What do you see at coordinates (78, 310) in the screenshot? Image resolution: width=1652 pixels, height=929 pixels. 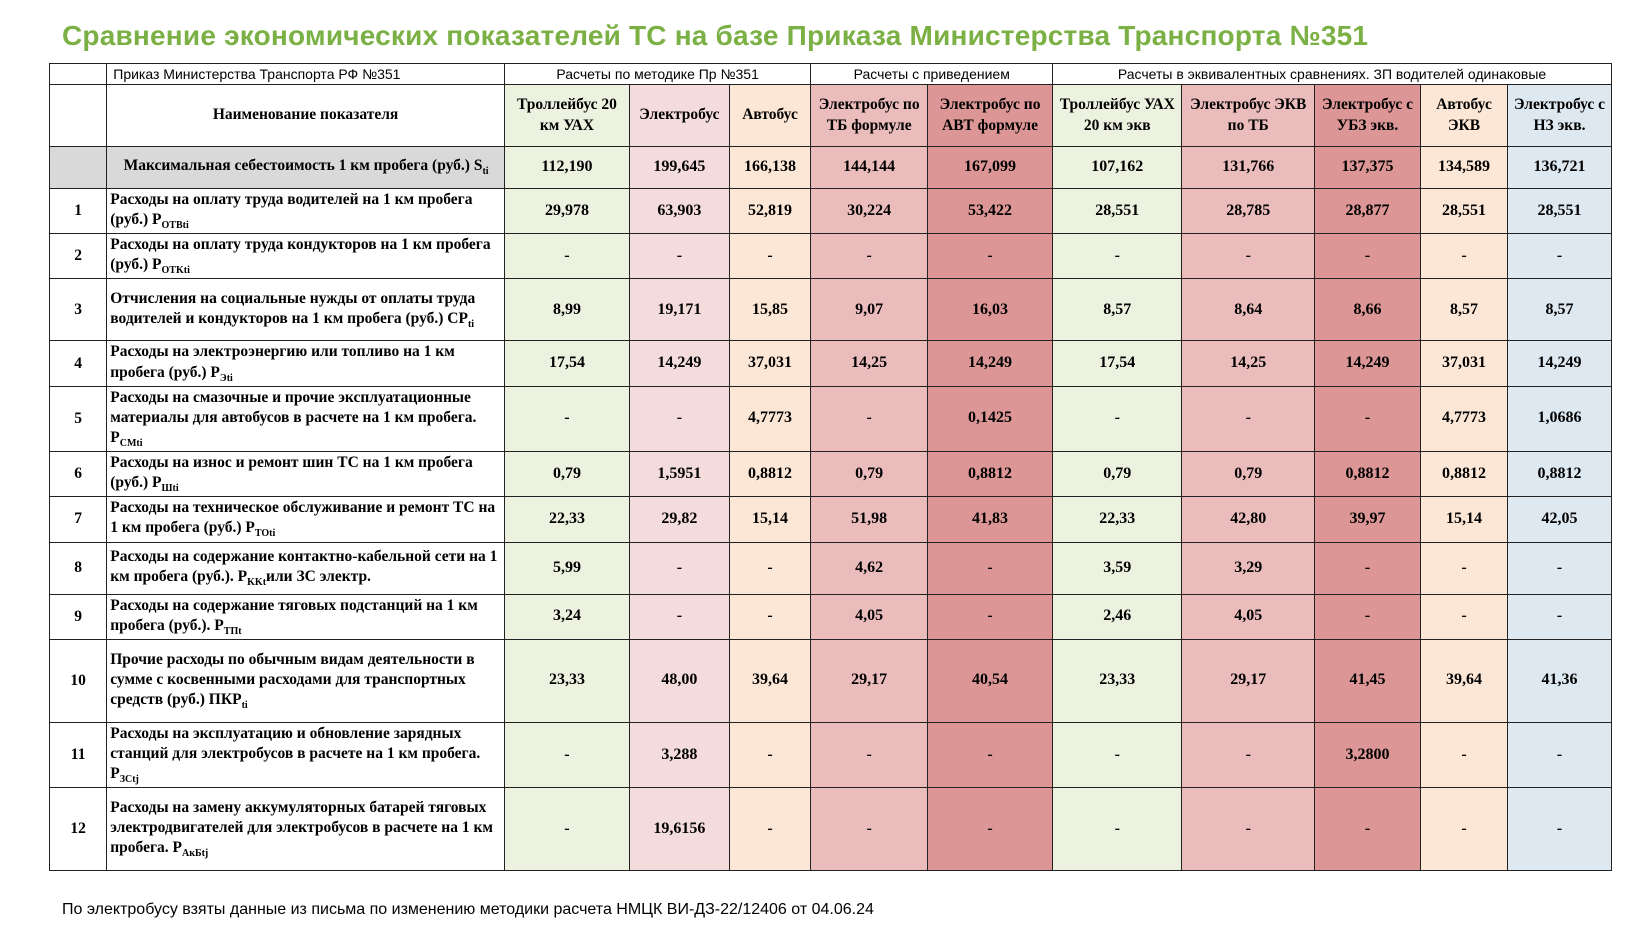 I see `row-index: 3` at bounding box center [78, 310].